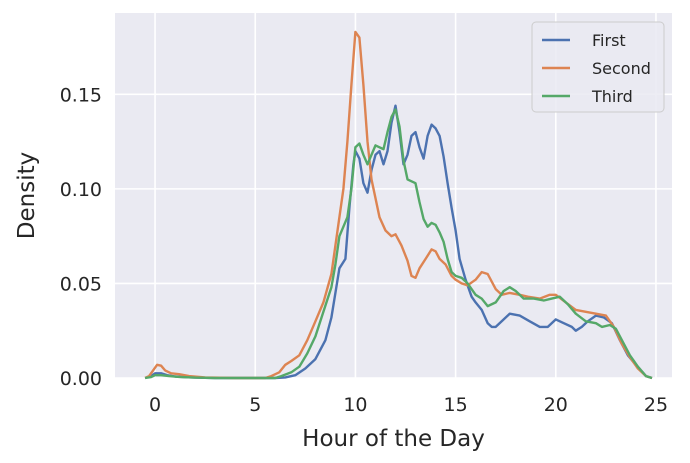 The height and width of the screenshot is (463, 690). Describe the element at coordinates (255, 405) in the screenshot. I see `x-tick-label: 5` at that location.